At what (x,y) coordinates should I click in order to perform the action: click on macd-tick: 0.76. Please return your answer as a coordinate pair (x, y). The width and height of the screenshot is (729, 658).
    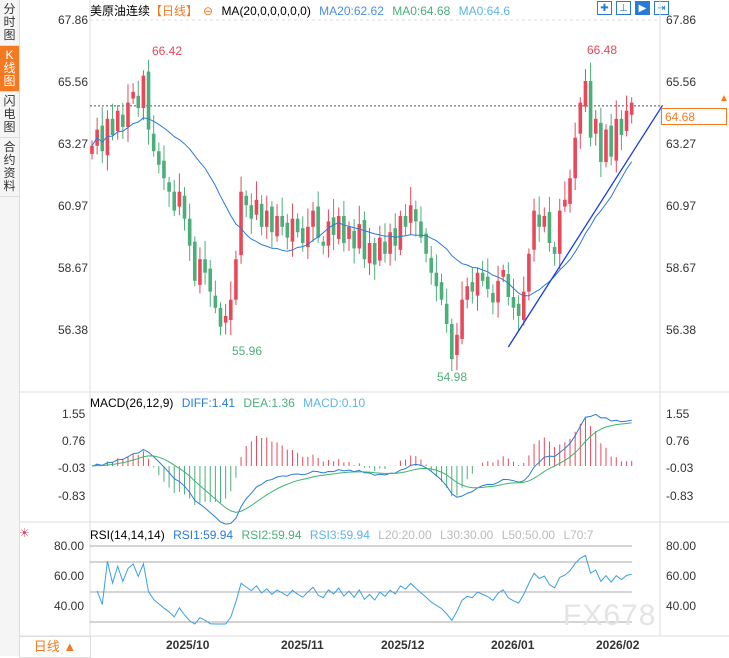
    Looking at the image, I should click on (74, 441).